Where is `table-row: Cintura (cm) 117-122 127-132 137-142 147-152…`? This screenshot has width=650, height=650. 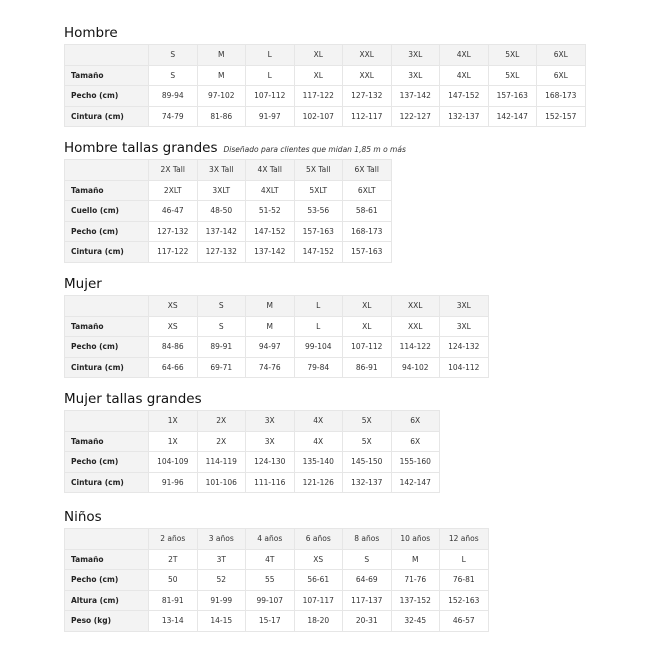
table-row: Cintura (cm) 117-122 127-132 137-142 147-152… is located at coordinates (228, 252).